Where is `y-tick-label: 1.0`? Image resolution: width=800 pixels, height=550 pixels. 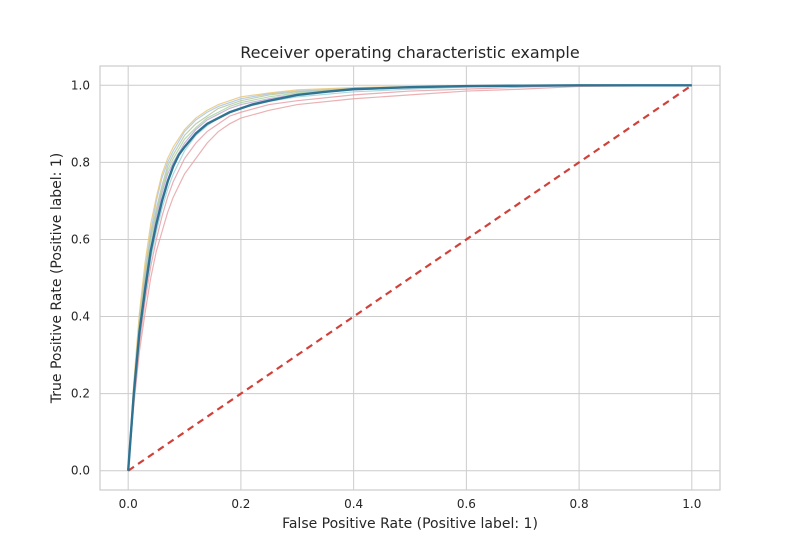 y-tick-label: 1.0 is located at coordinates (80, 85).